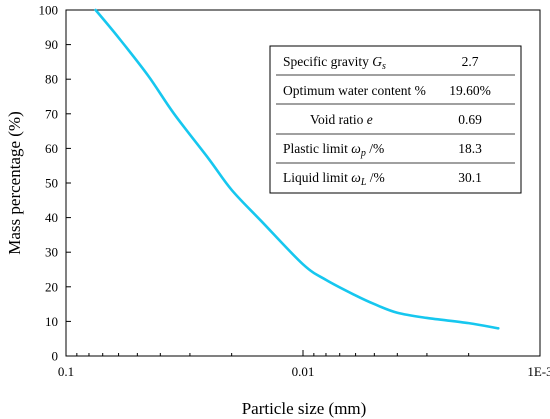 Image resolution: width=550 pixels, height=419 pixels. I want to click on x-tick-label: 1E-3, so click(538, 371).